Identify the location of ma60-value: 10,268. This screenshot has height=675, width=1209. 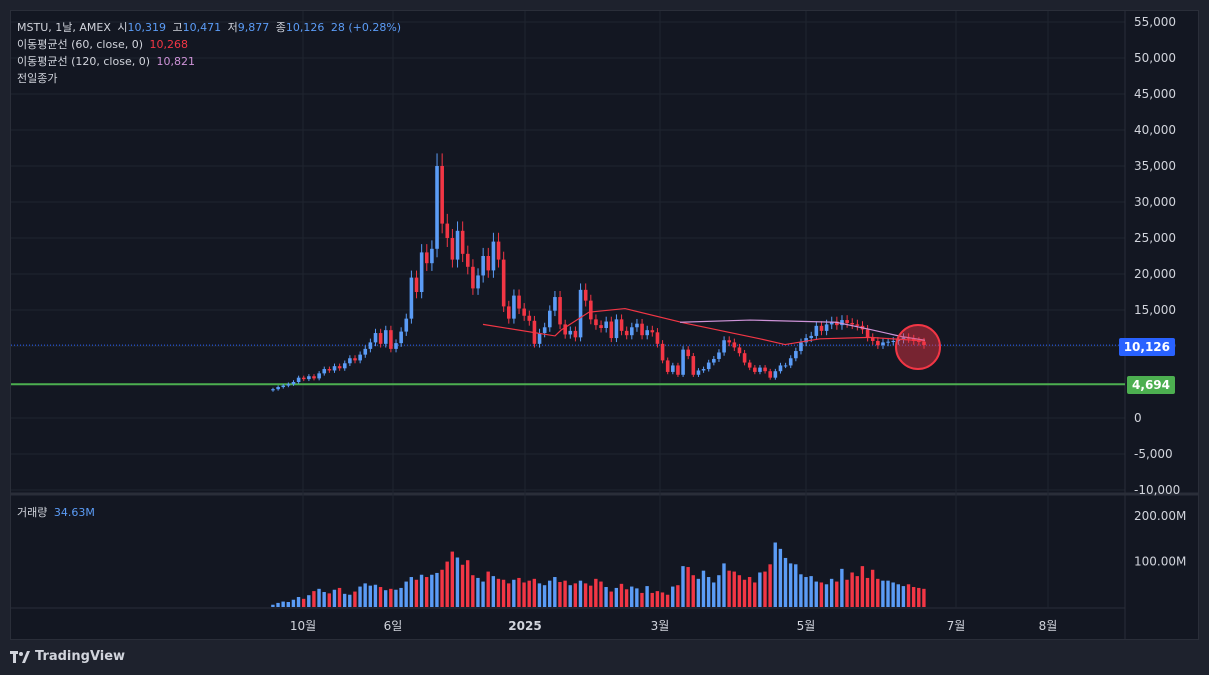
(169, 44).